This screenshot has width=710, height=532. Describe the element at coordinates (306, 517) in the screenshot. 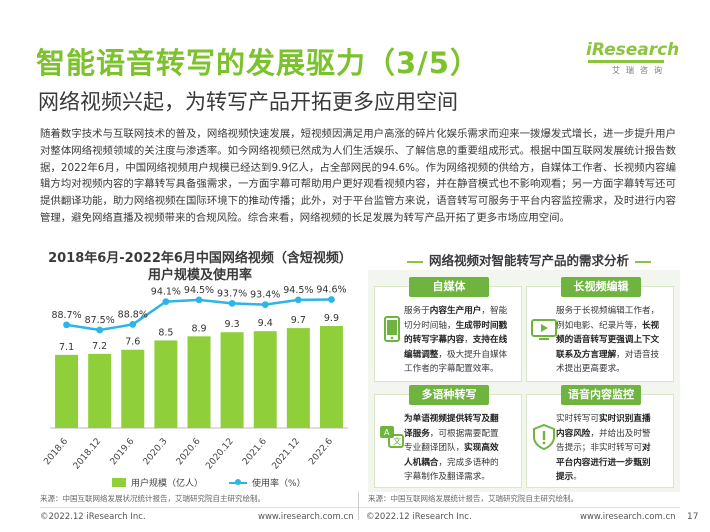

I see `footer-url-left: www.iresearch.com.cn` at that location.